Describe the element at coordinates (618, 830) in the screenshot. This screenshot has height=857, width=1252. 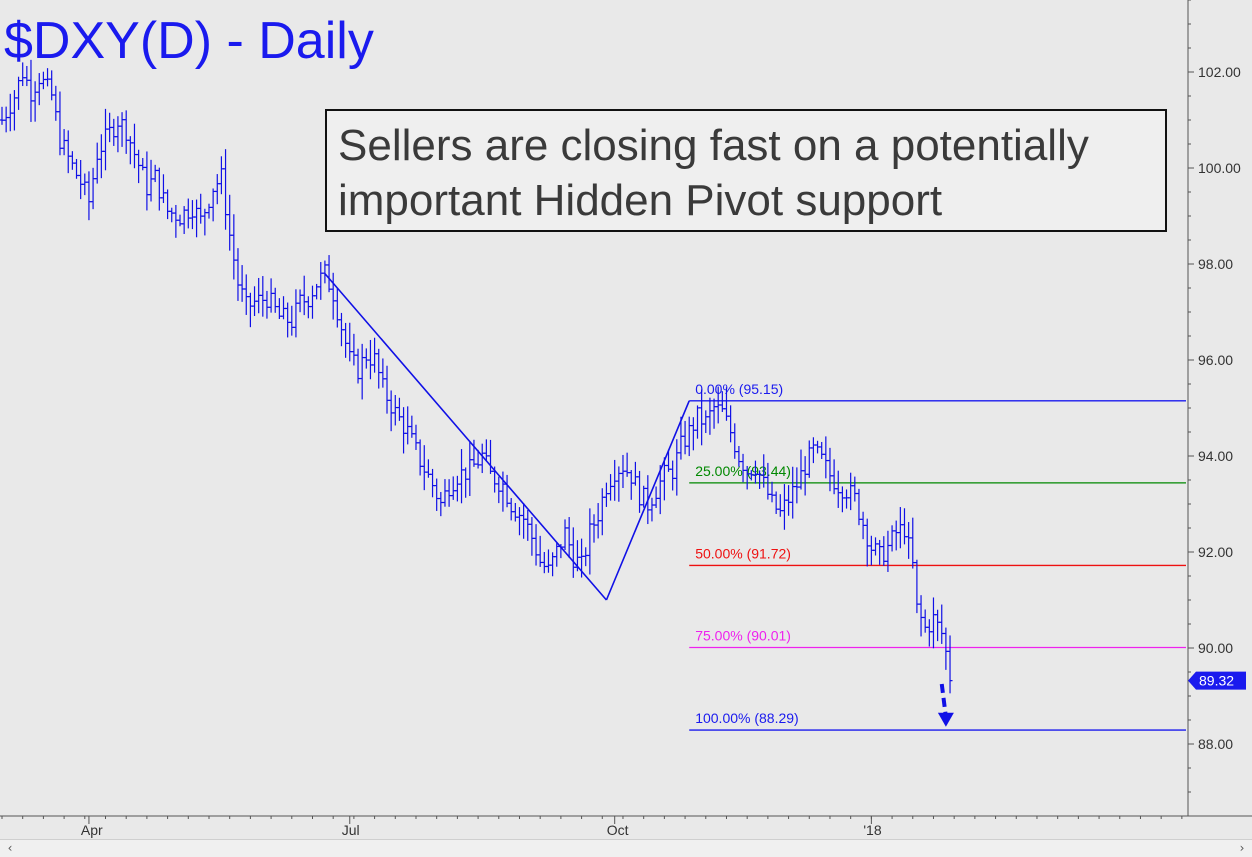
I see `x-tick-label: Oct` at that location.